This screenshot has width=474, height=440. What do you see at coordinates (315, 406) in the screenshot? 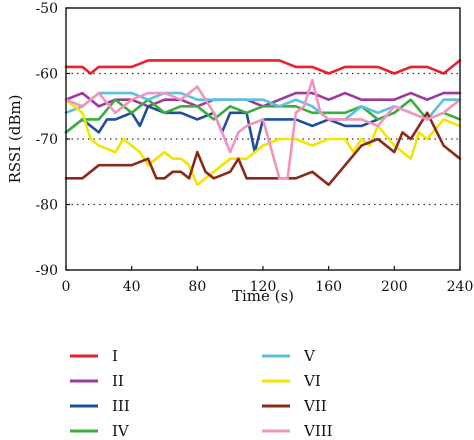
I see `legend-label-7: VII` at bounding box center [315, 406].